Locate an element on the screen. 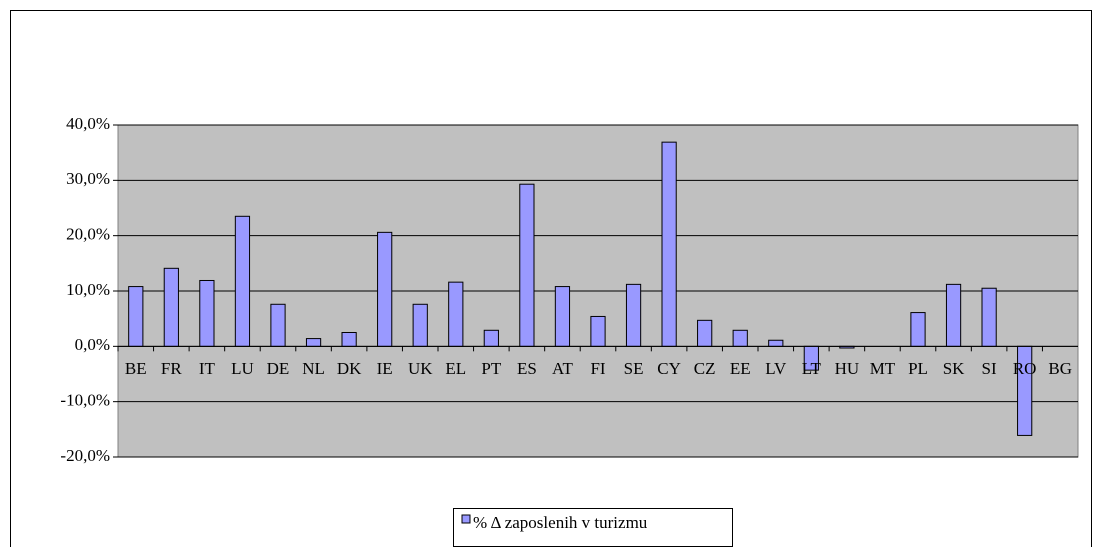  x-tick-label: BE is located at coordinates (136, 368).